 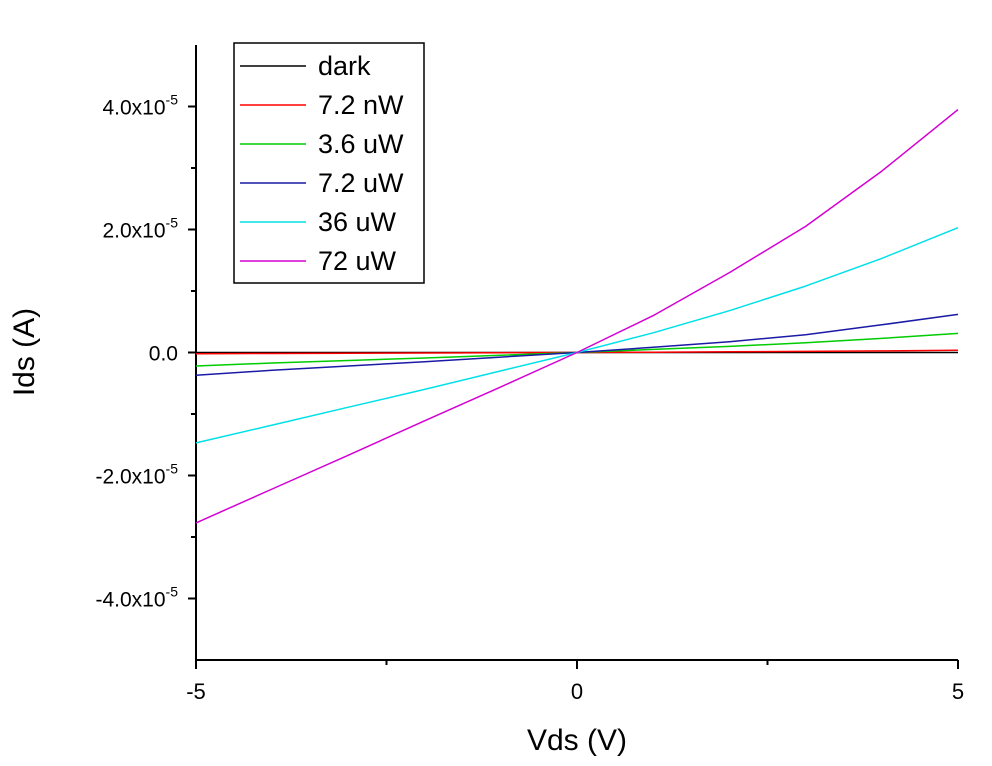 I want to click on legend-label: dark, so click(x=344, y=66).